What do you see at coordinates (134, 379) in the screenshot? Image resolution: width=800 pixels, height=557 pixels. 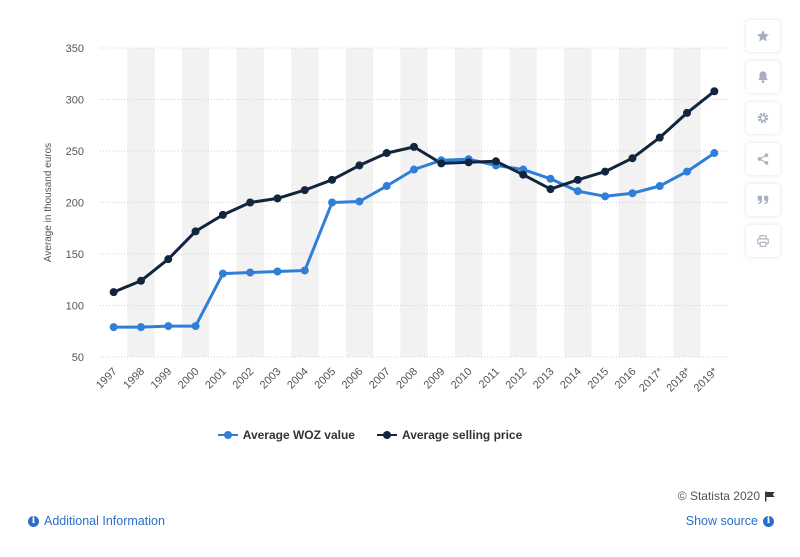 I see `x-tick-label: 1998` at bounding box center [134, 379].